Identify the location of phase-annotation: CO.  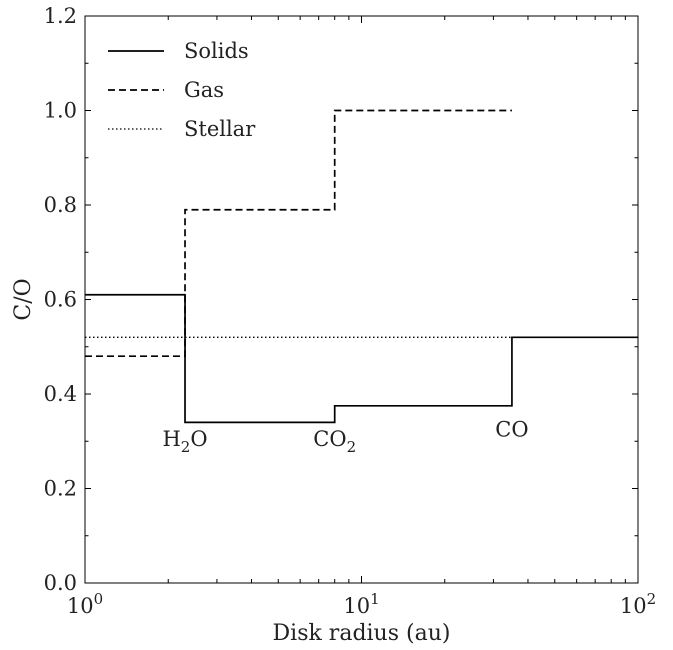
(511, 430).